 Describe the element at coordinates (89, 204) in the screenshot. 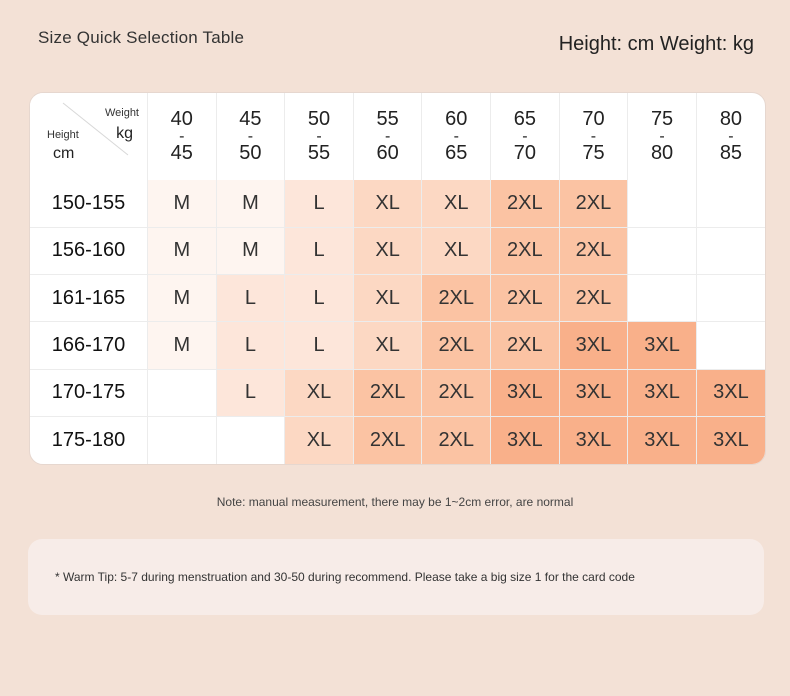

I see `height-range-cell: 150-155` at that location.